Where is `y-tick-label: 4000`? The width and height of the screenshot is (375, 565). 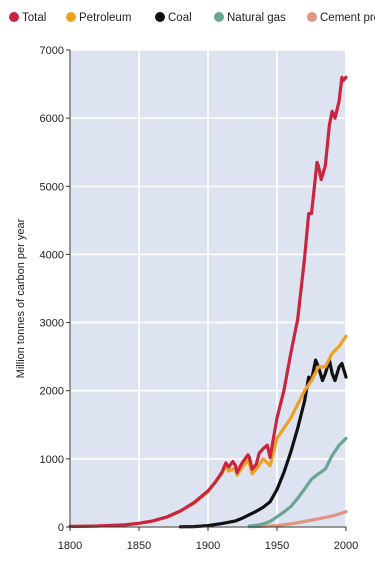 y-tick-label: 4000 is located at coordinates (52, 255).